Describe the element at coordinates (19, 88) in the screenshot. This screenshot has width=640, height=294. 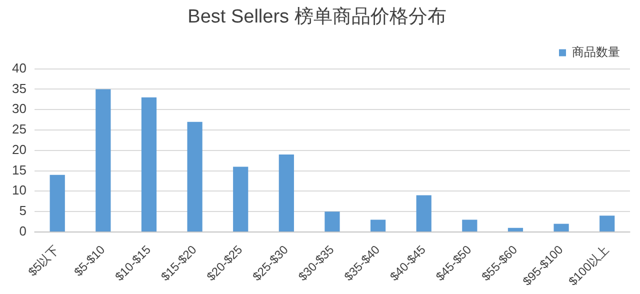
I see `y-tick-label: 35` at that location.